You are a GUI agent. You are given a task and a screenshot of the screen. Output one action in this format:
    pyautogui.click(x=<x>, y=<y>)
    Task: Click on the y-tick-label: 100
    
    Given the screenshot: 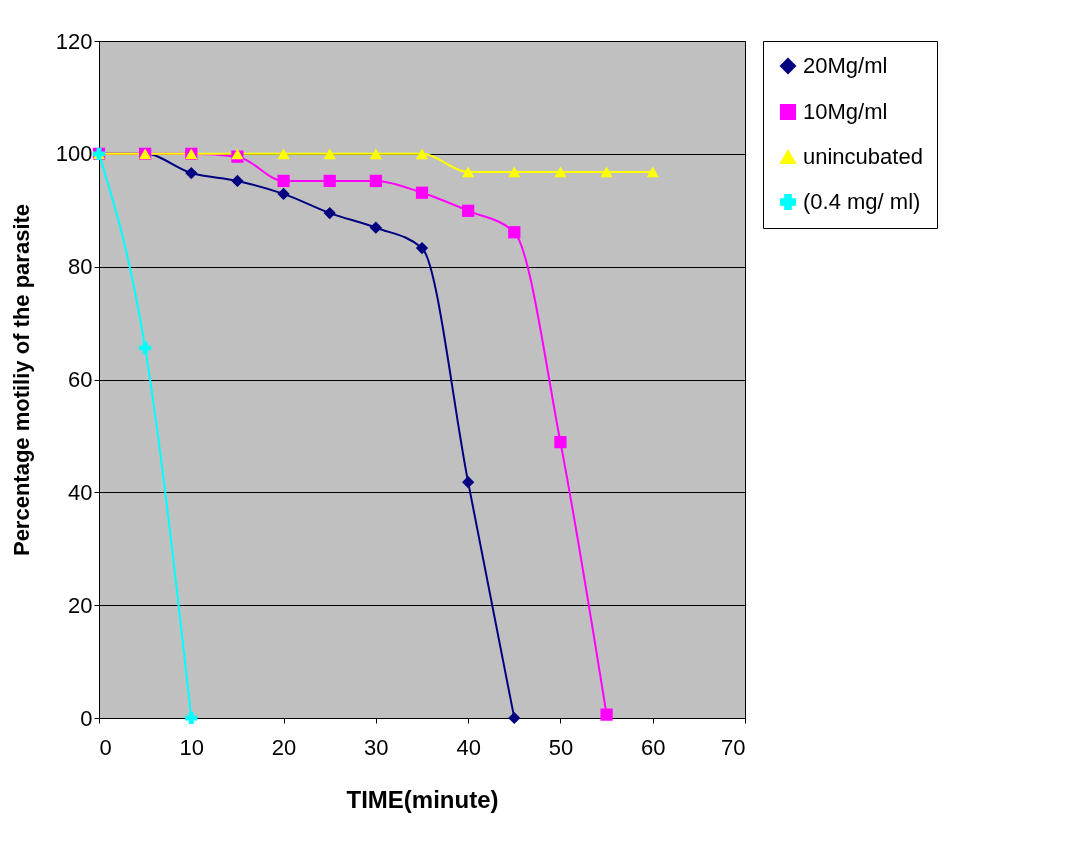 What is the action you would take?
    pyautogui.click(x=74, y=154)
    